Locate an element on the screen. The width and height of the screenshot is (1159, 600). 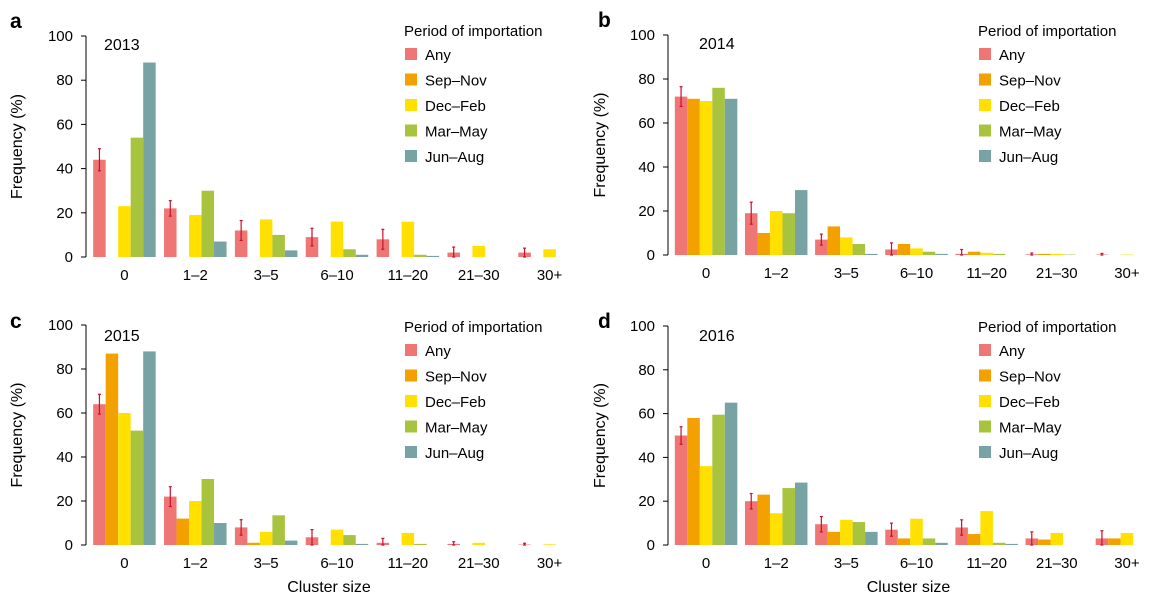
panel-letter: b is located at coordinates (604, 20).